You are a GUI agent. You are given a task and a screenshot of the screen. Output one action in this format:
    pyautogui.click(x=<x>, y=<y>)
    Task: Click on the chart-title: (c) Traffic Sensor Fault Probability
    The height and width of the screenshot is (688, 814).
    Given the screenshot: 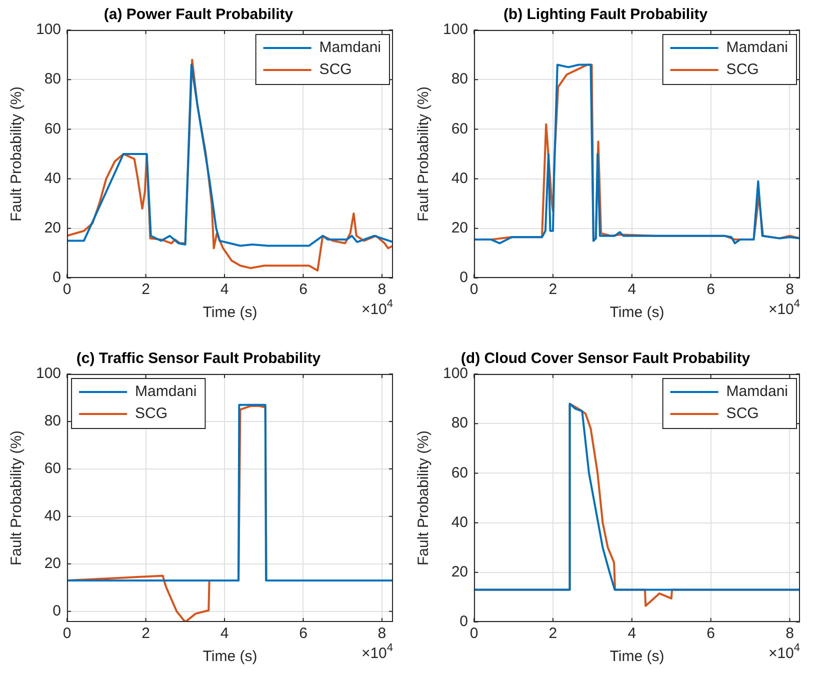 What is the action you would take?
    pyautogui.click(x=199, y=359)
    